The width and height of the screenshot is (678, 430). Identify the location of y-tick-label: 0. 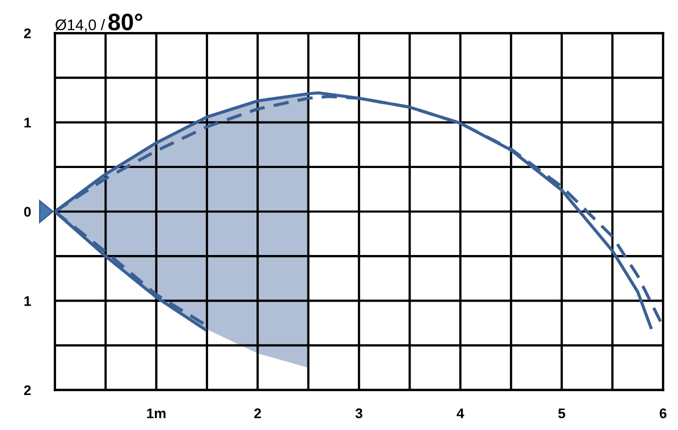
(27, 211).